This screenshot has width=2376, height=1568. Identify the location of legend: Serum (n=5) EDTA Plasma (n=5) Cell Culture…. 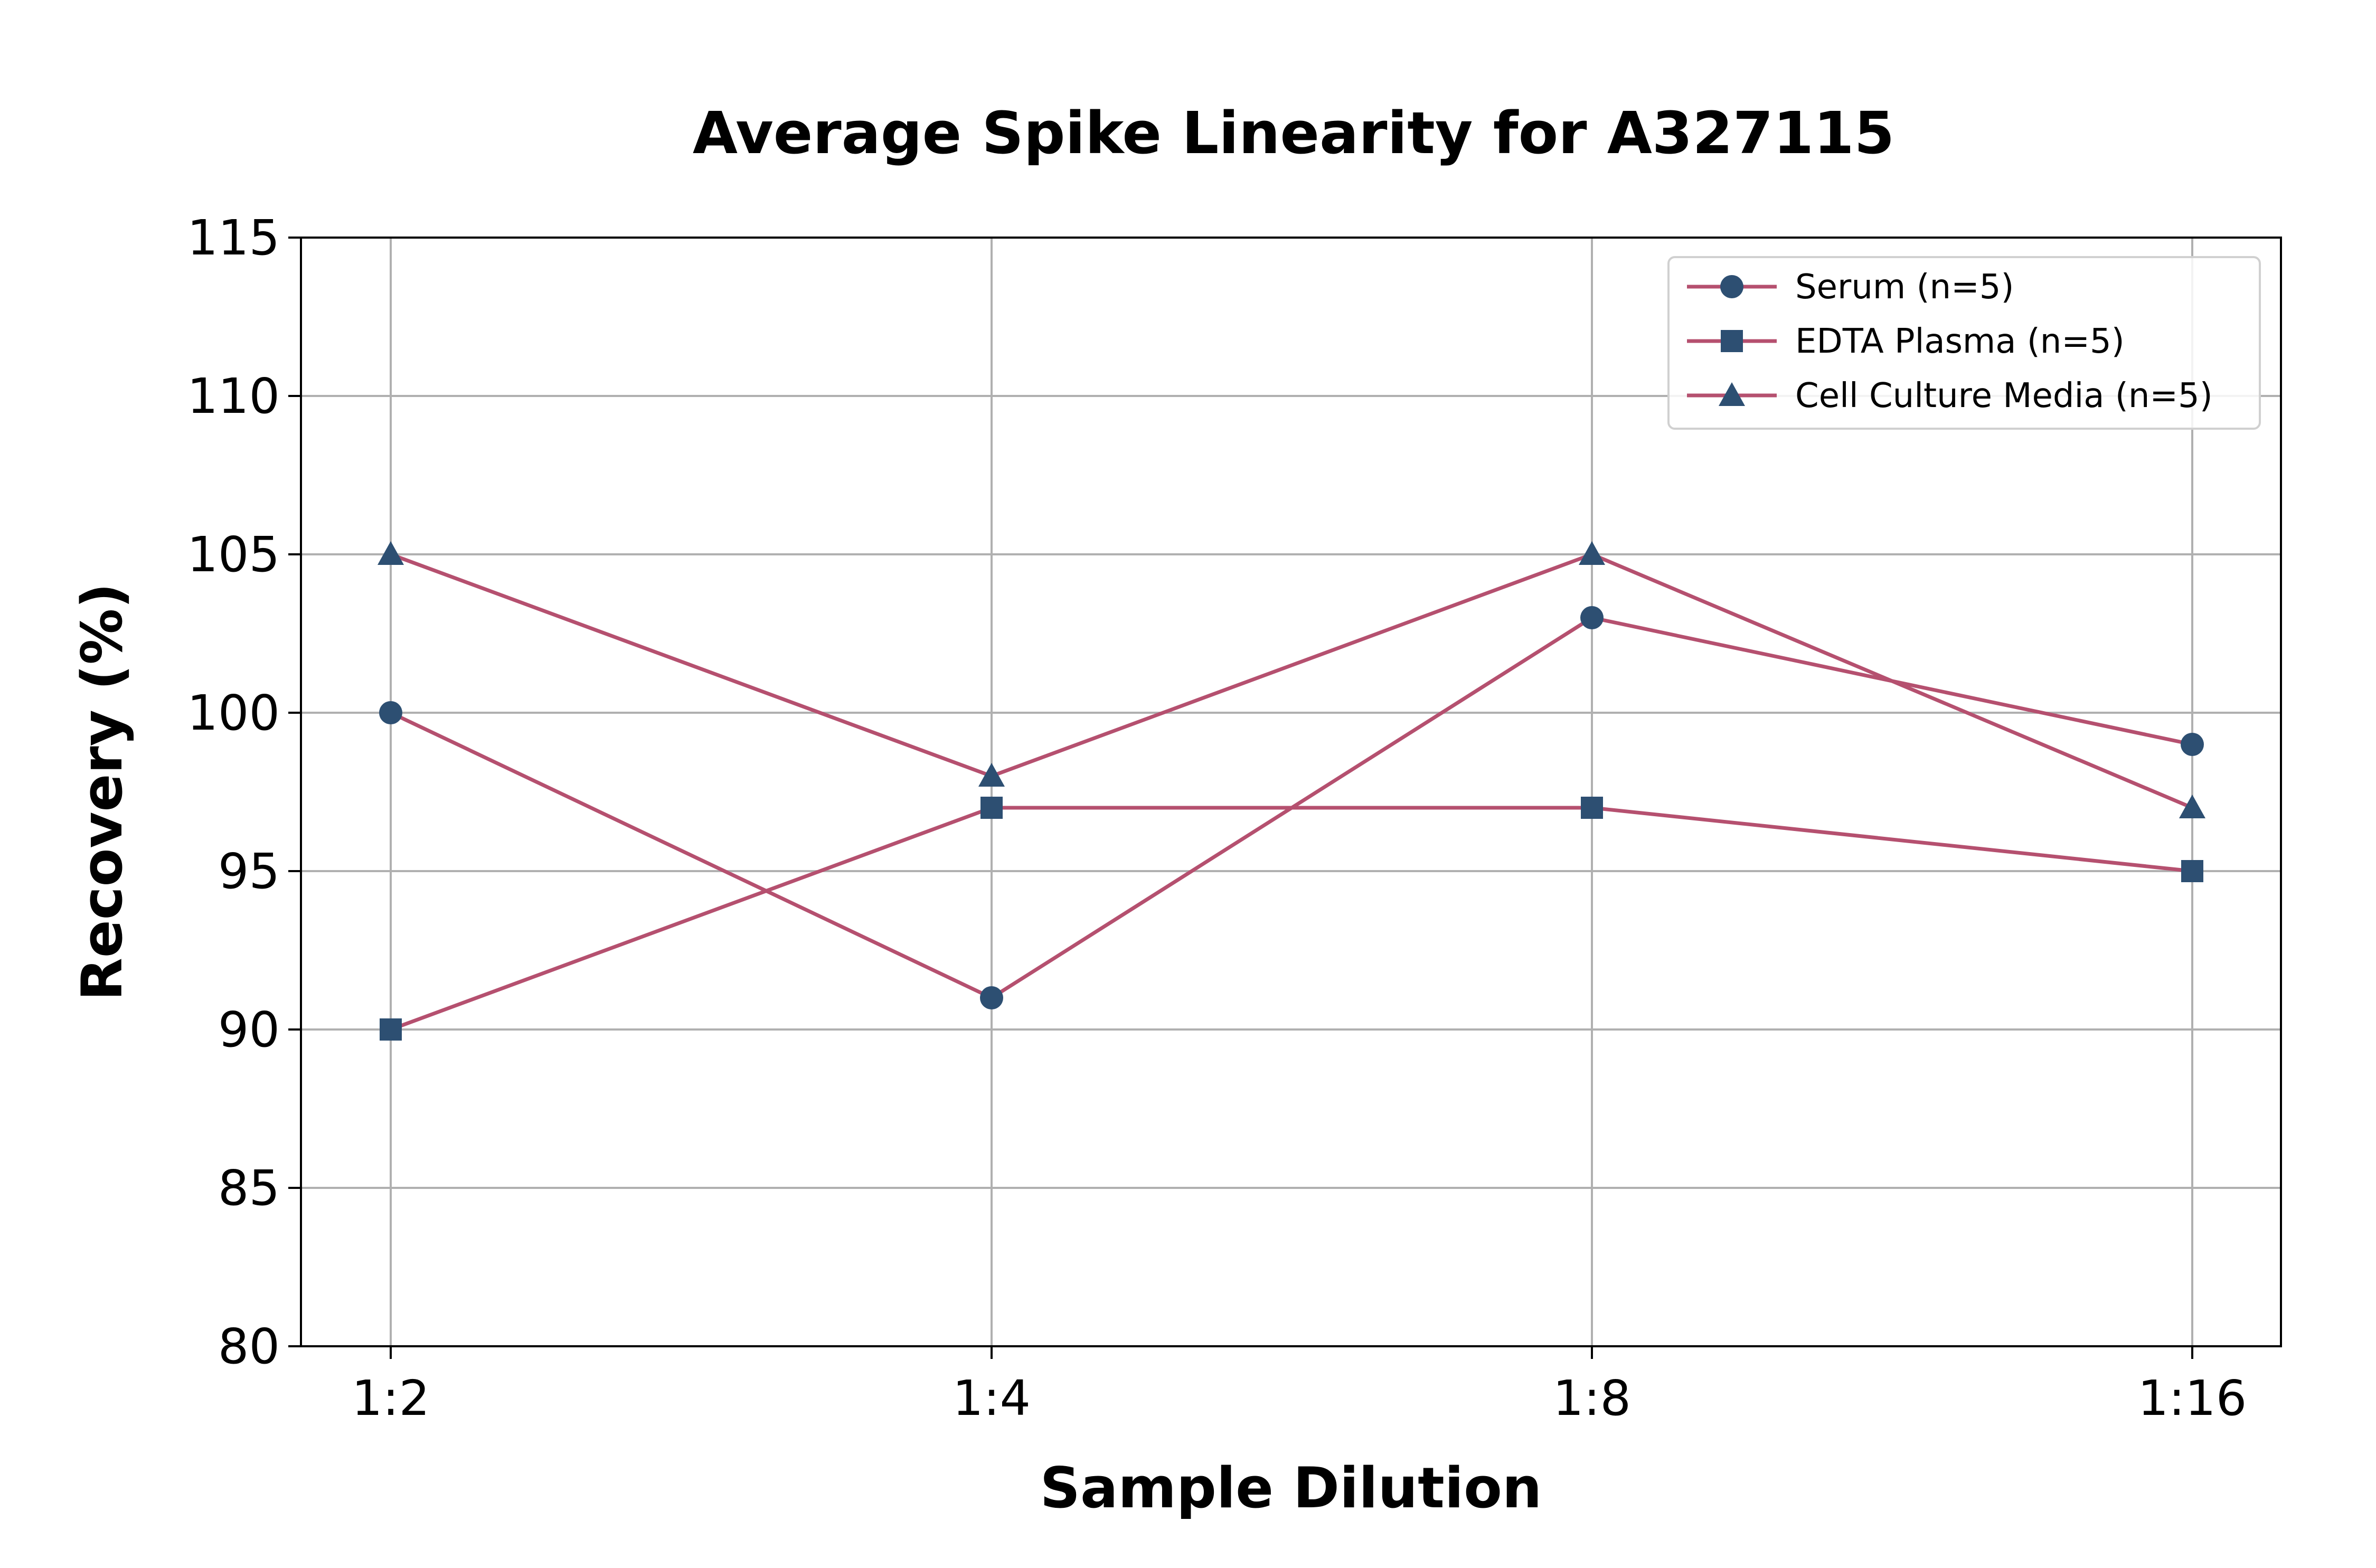
(1964, 343).